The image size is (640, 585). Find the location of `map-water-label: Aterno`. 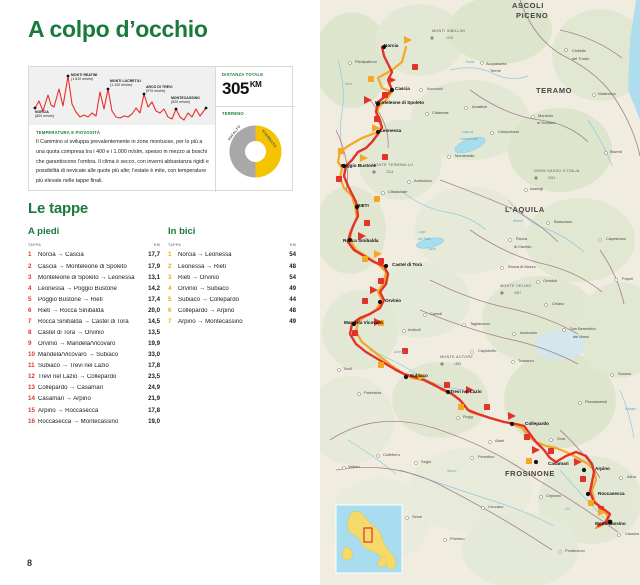

map-water-label: Aterno is located at coordinates (517, 221).